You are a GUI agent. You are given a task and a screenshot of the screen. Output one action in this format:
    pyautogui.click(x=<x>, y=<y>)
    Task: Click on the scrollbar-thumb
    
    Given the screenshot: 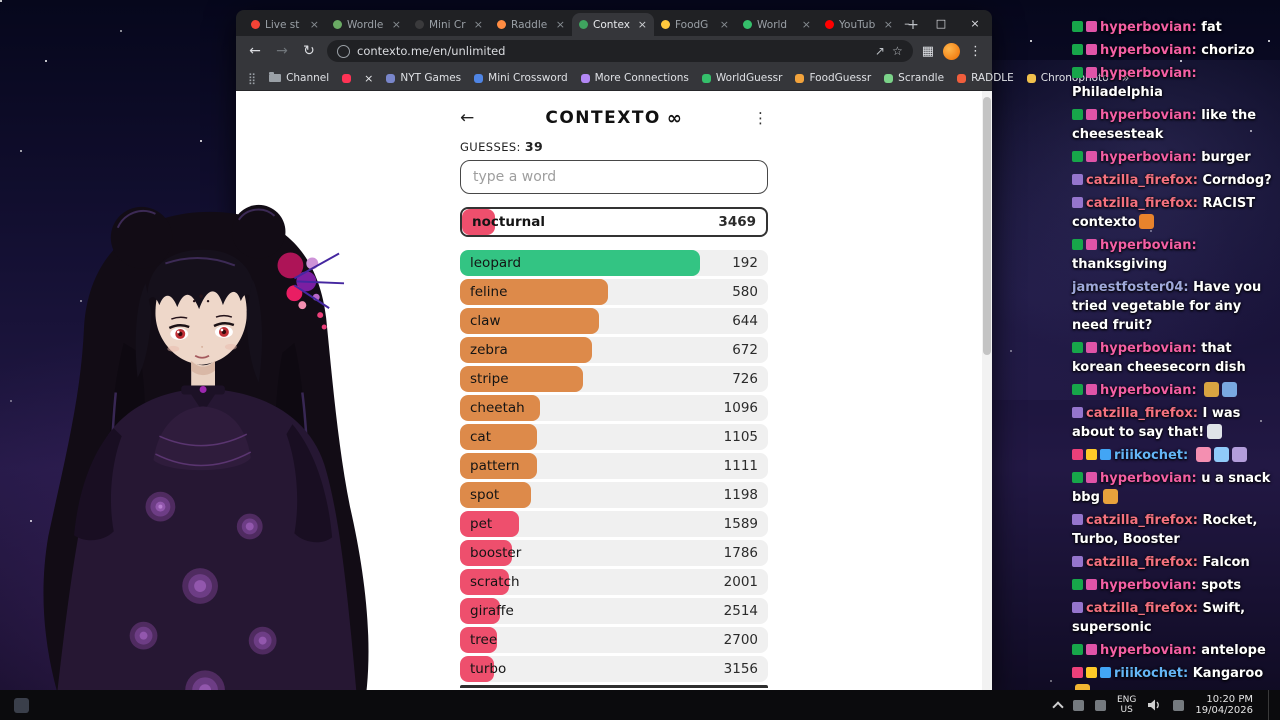 What is the action you would take?
    pyautogui.click(x=987, y=226)
    